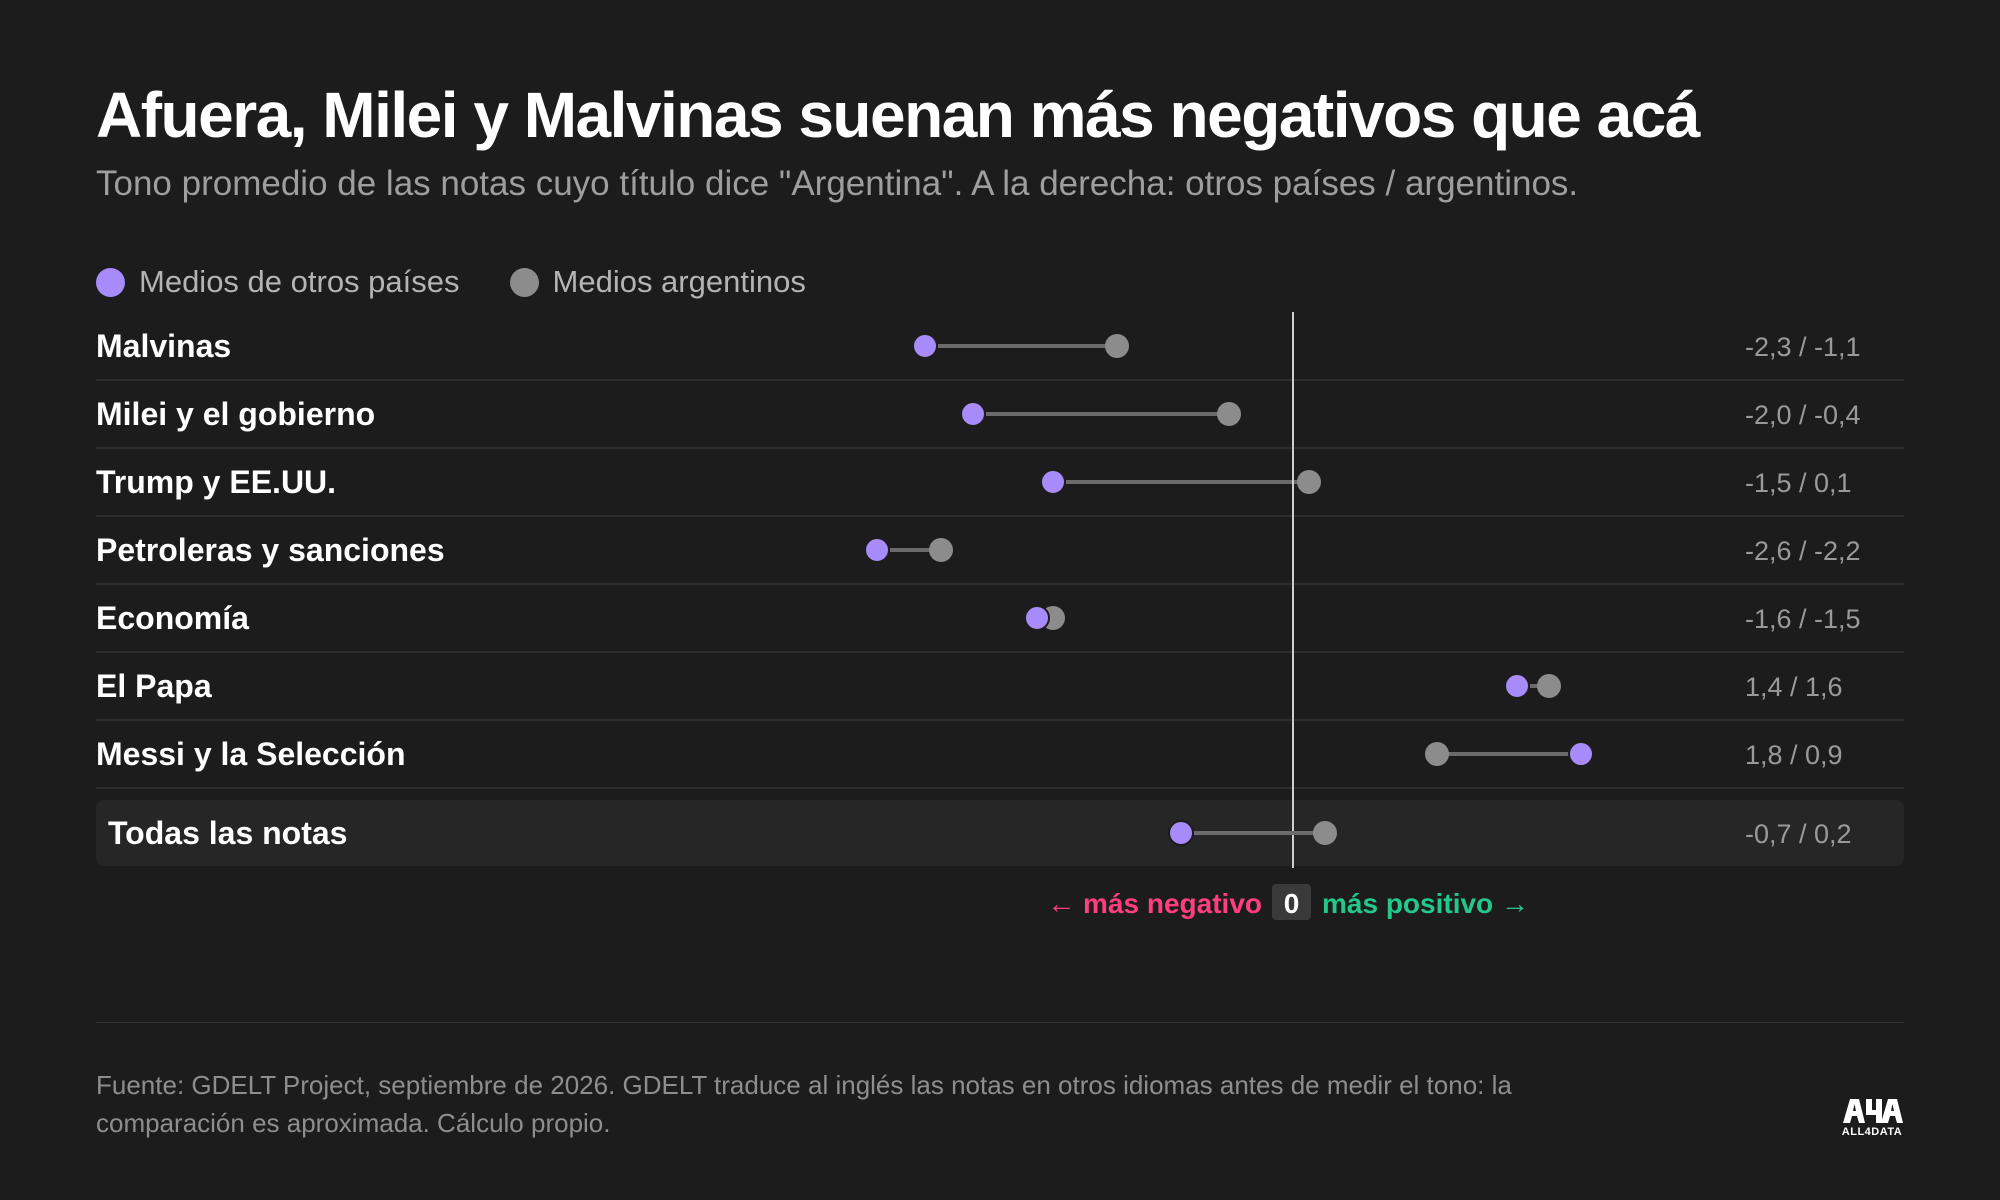  I want to click on value-label-row-6: 1,8 / 0,9, so click(1794, 755).